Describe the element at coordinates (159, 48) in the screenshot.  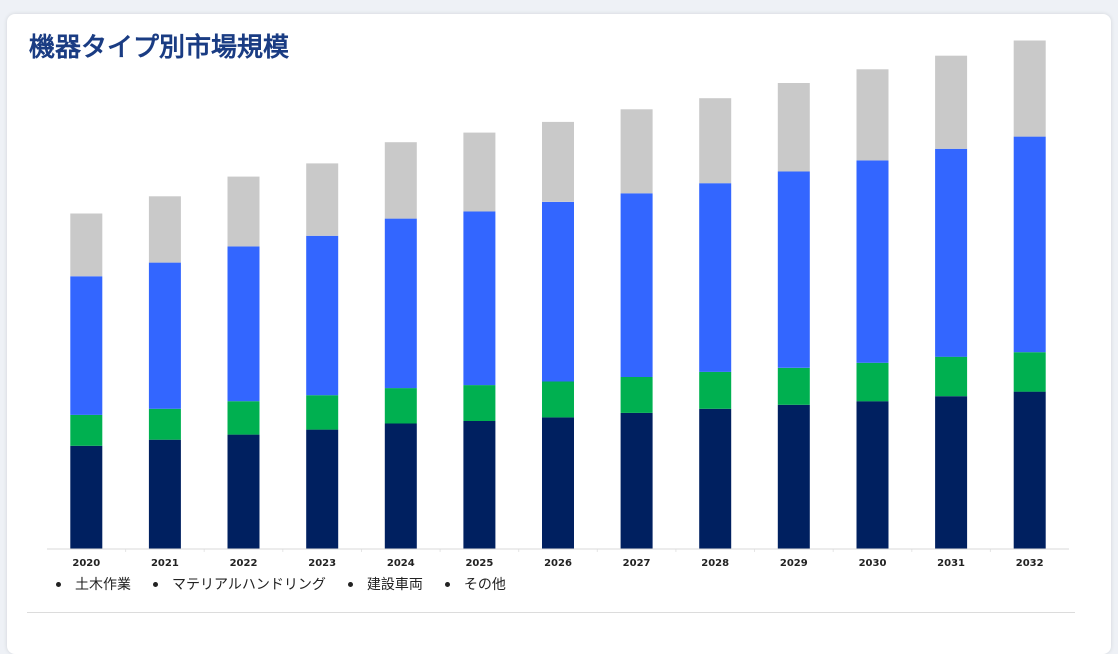
I see `chart-title: 機器タイプ別市場規模` at that location.